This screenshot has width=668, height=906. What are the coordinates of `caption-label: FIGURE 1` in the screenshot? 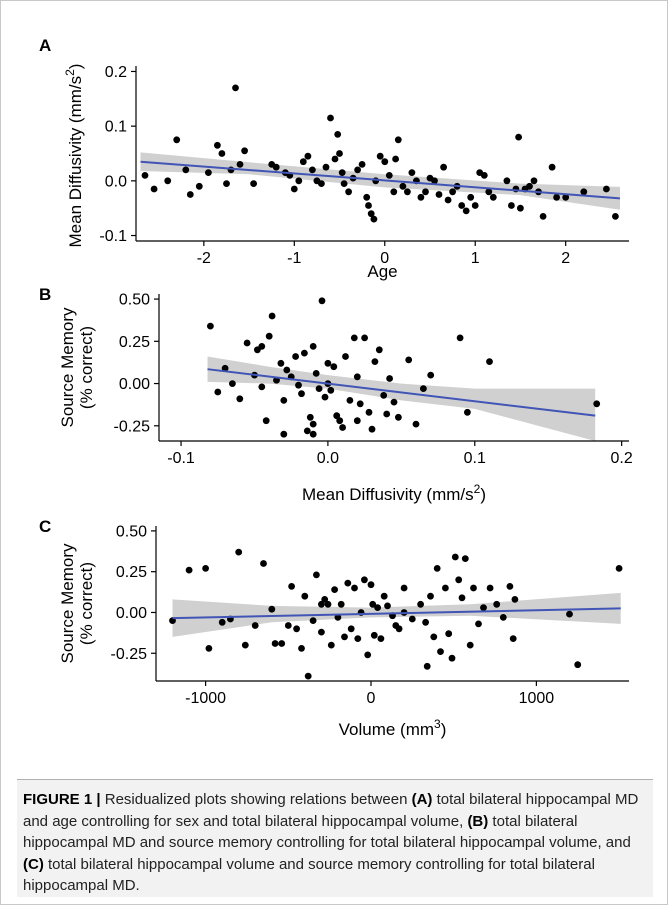 It's located at (58, 799).